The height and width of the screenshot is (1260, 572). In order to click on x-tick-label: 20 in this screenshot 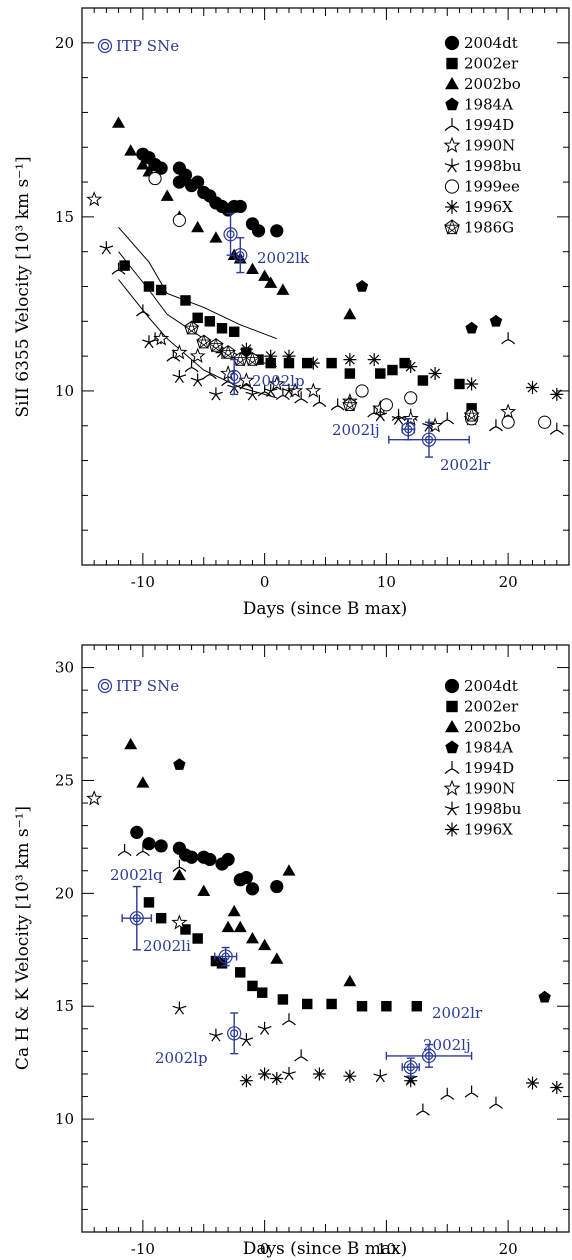, I will do `click(508, 582)`.